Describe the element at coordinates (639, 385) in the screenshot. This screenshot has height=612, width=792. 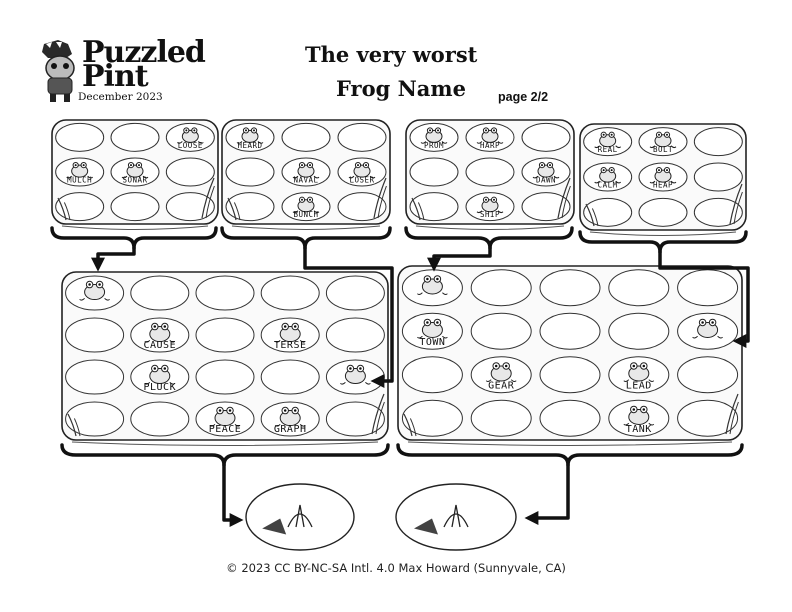
I see `frog-word-label: LEAD` at that location.